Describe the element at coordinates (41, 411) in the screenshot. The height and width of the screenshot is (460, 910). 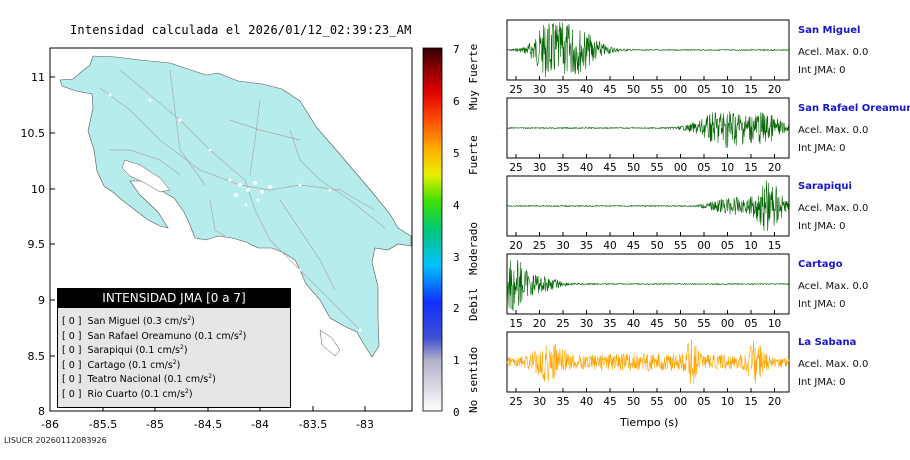
I see `map-y-tick-label: 8` at that location.